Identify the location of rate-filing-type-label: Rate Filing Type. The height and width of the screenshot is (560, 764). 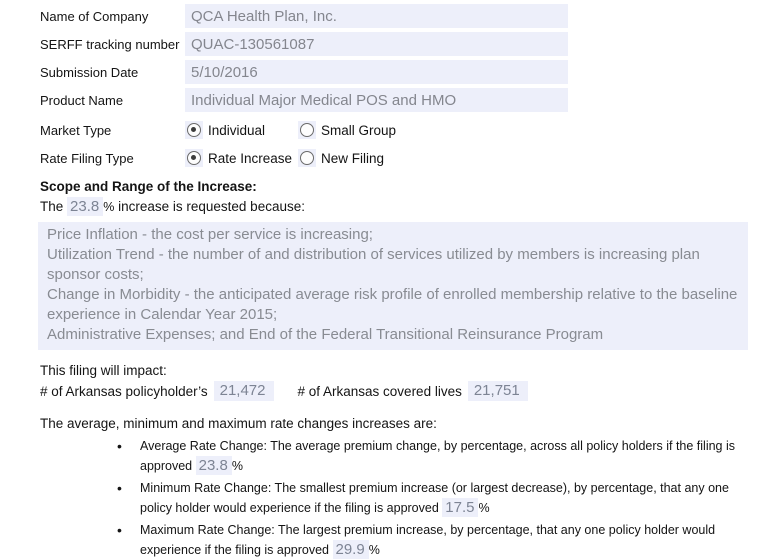
(87, 158).